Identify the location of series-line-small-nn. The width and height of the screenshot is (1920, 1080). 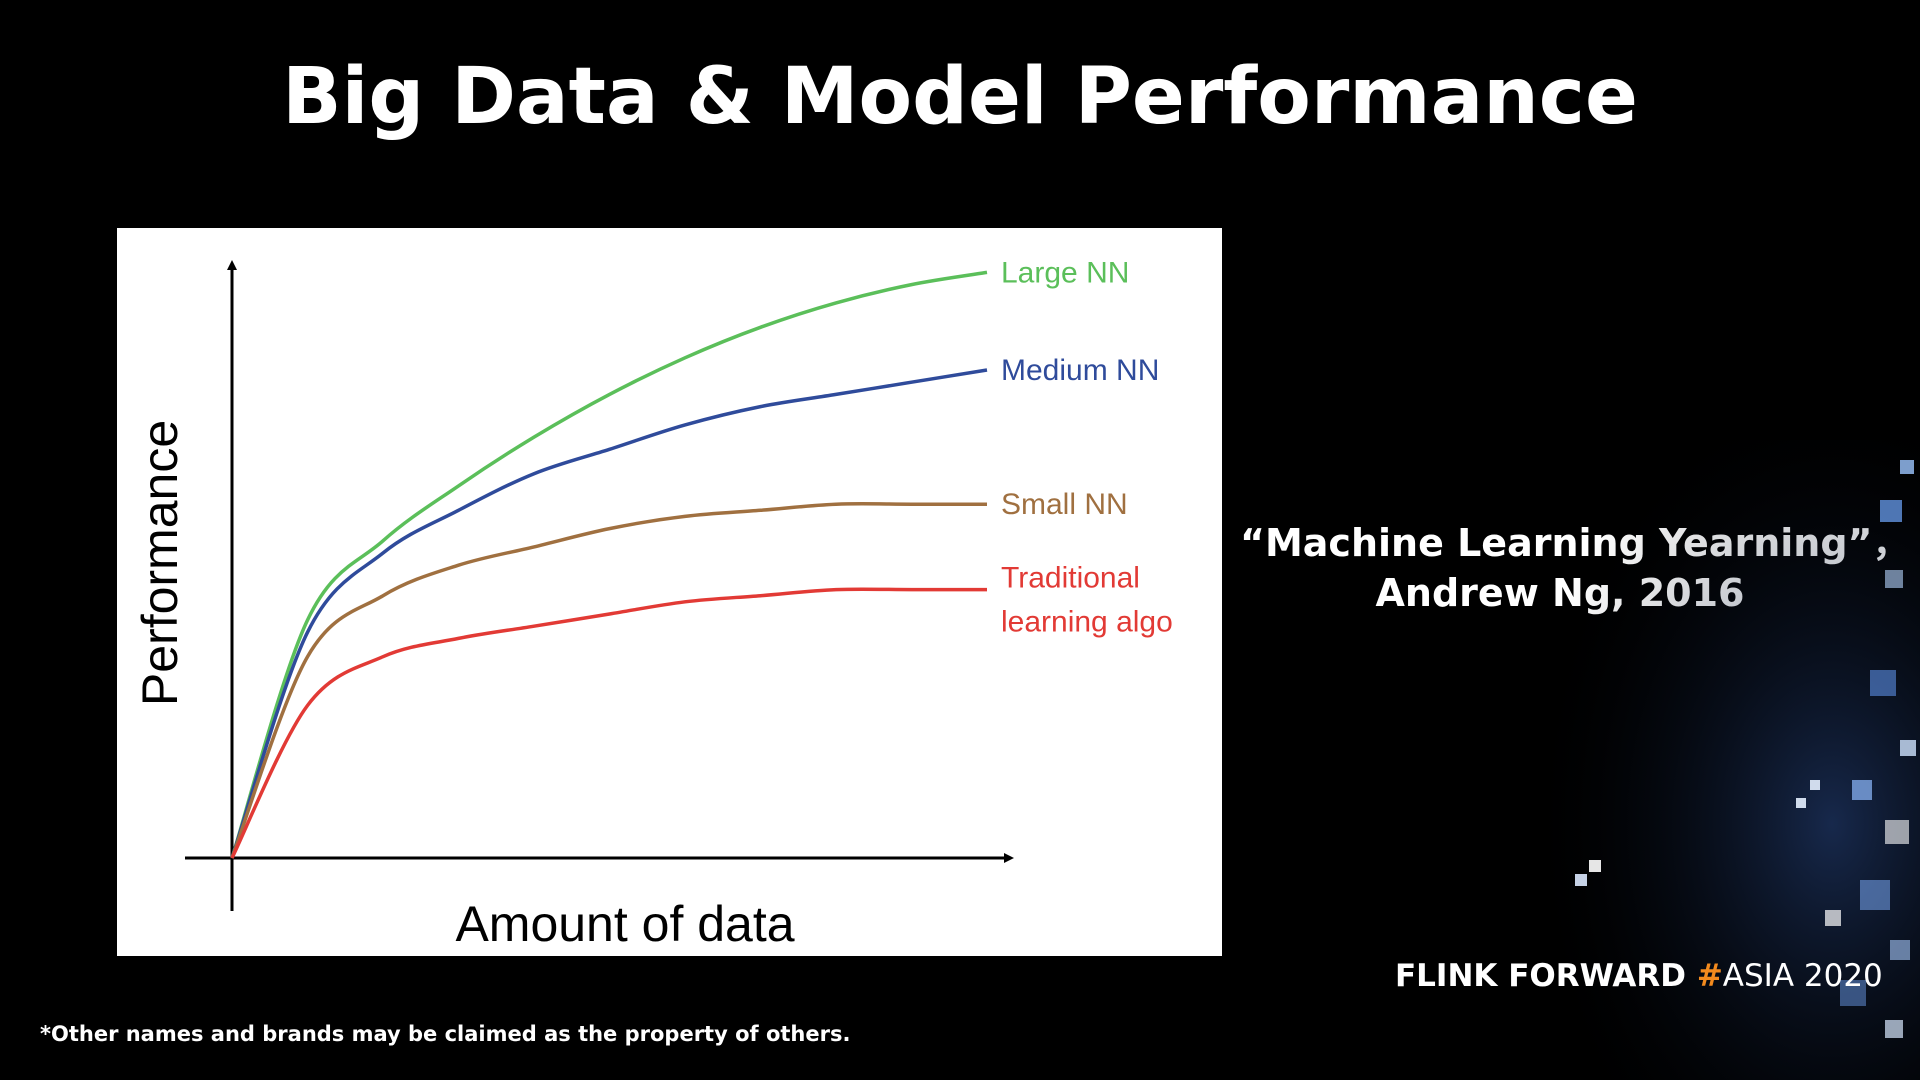
(608, 680).